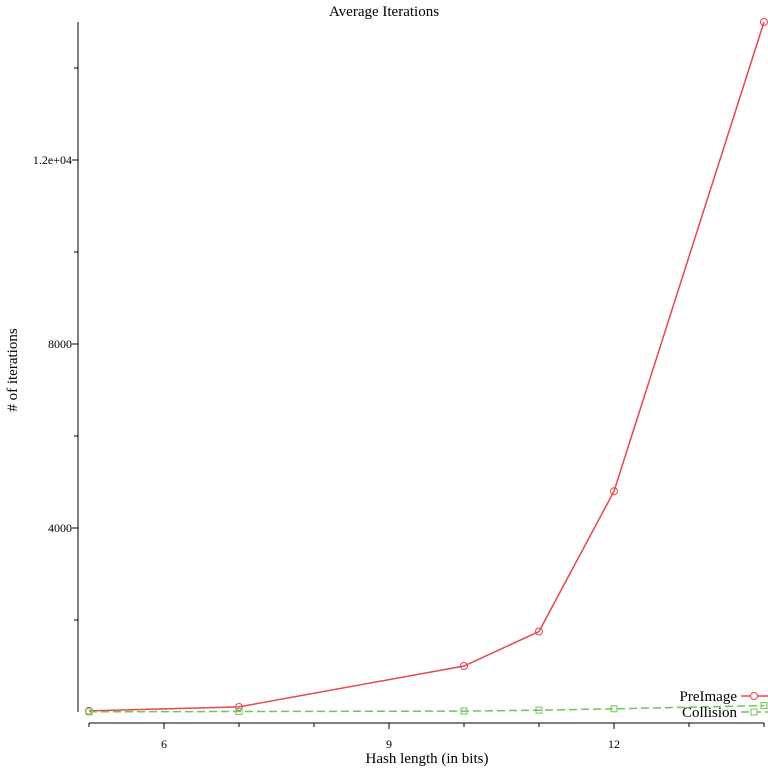 The image size is (768, 768). Describe the element at coordinates (710, 713) in the screenshot. I see `legend-label: Collision` at that location.